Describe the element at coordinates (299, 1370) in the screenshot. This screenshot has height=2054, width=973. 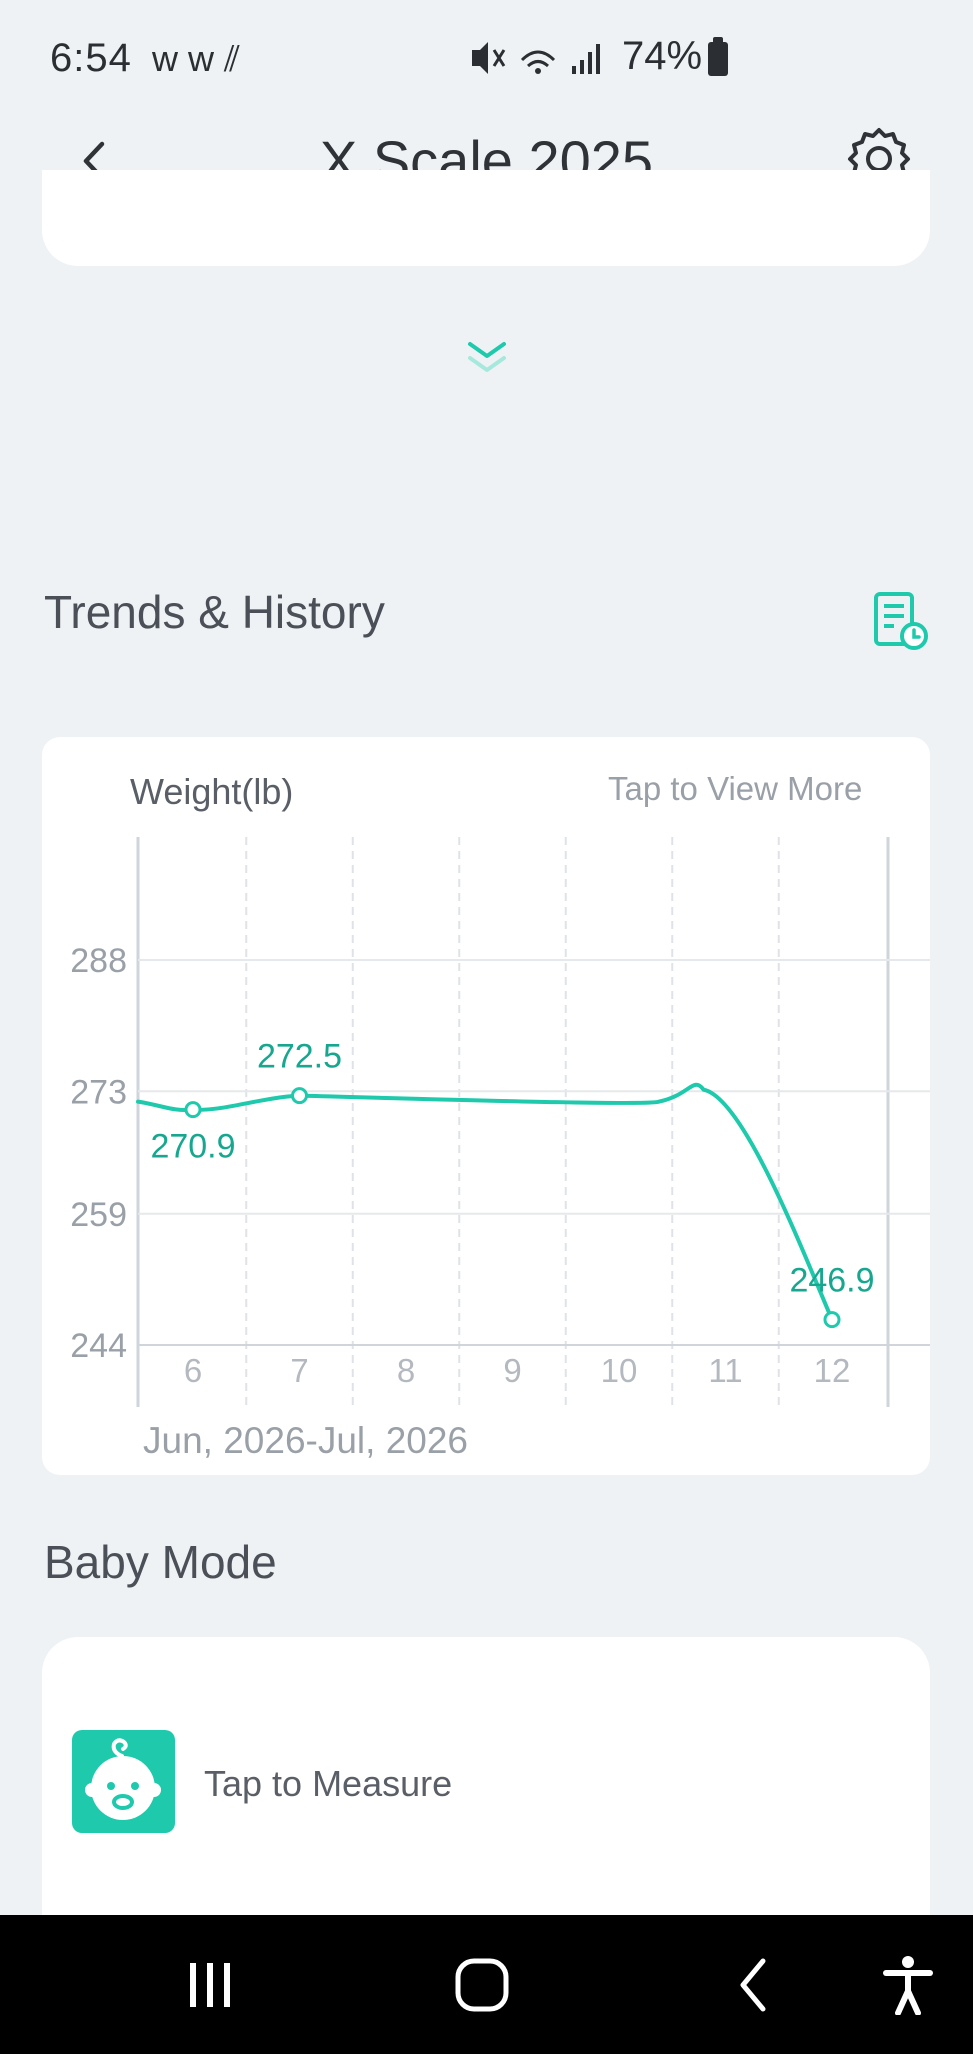
I see `x-tick-label: 7` at that location.